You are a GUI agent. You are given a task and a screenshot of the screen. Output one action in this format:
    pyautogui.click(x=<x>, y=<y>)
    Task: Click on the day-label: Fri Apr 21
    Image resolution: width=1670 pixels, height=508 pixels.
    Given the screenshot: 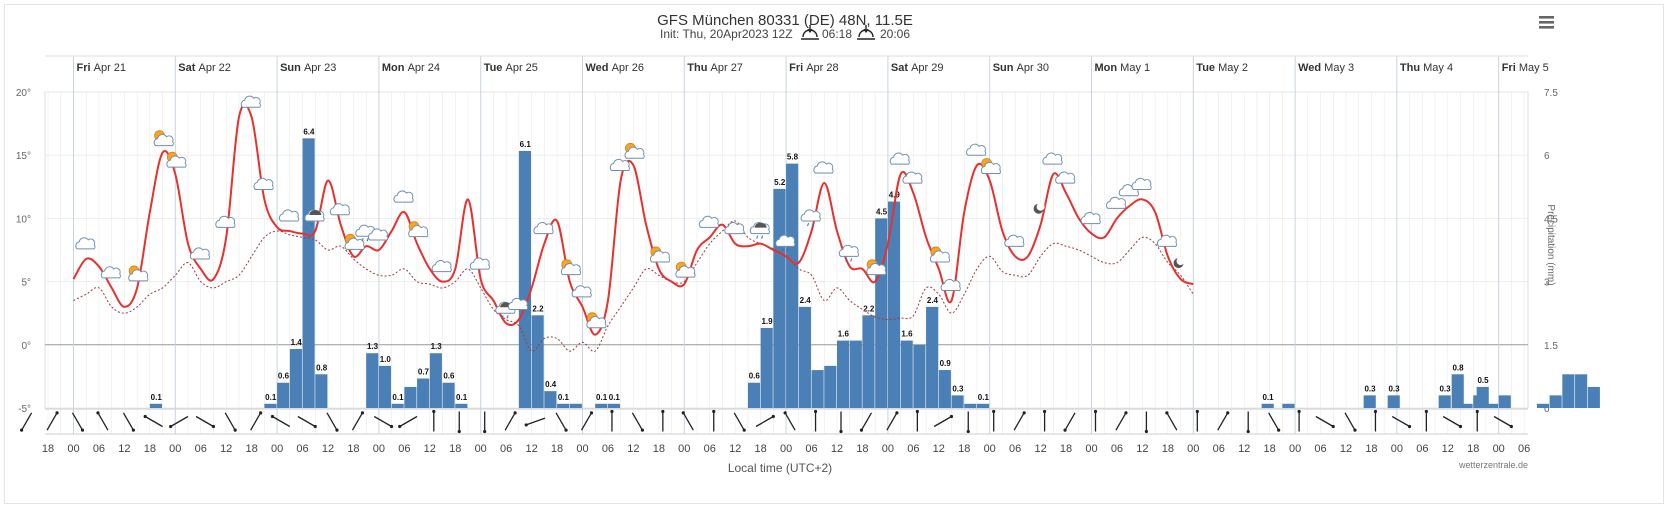 What is the action you would take?
    pyautogui.click(x=102, y=68)
    